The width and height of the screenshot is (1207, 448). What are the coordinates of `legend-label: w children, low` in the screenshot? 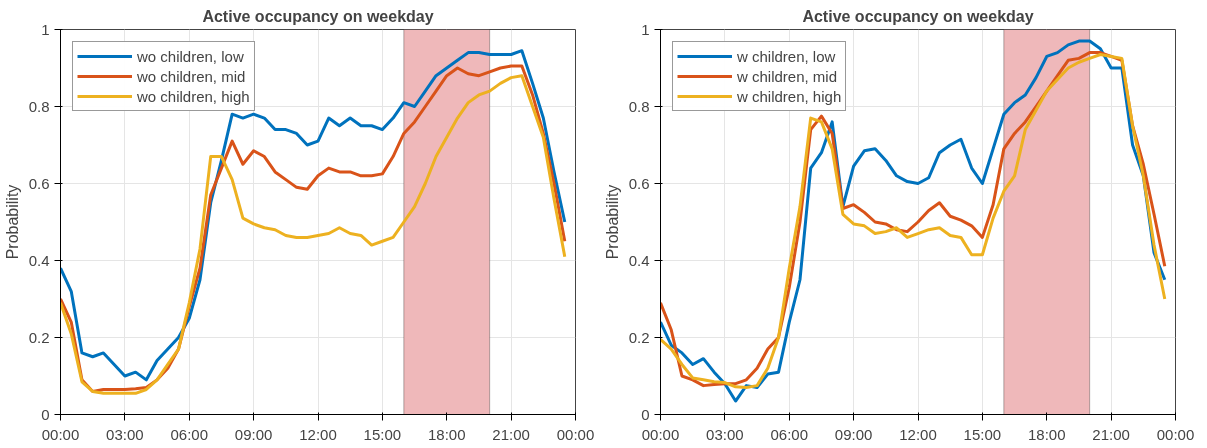 It's located at (786, 56).